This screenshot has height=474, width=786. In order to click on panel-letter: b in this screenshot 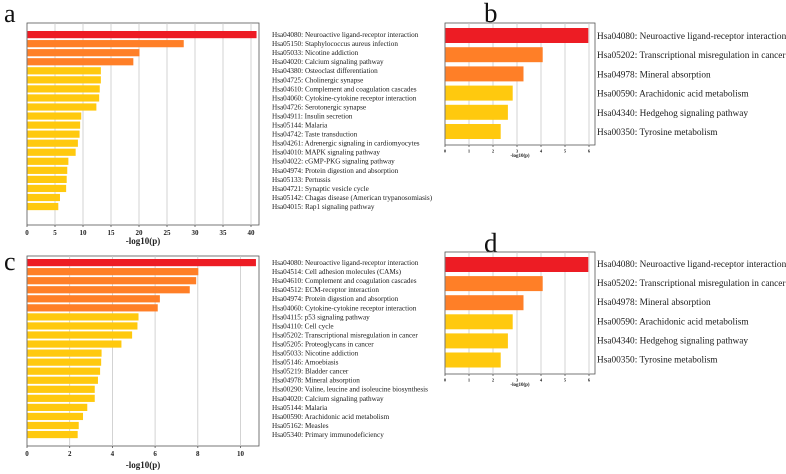, I will do `click(491, 14)`.